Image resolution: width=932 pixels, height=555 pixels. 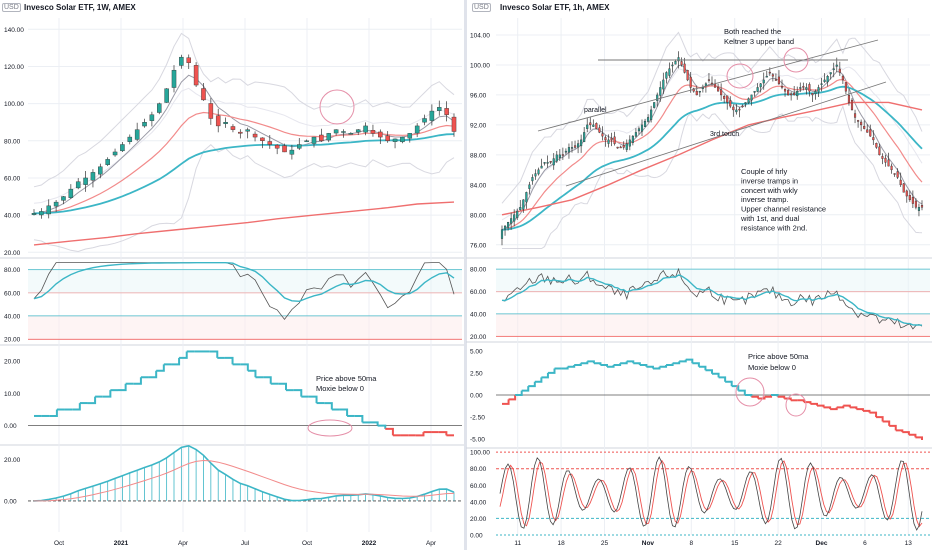 I want to click on moxie-tick-label: 5.00, so click(x=476, y=351).